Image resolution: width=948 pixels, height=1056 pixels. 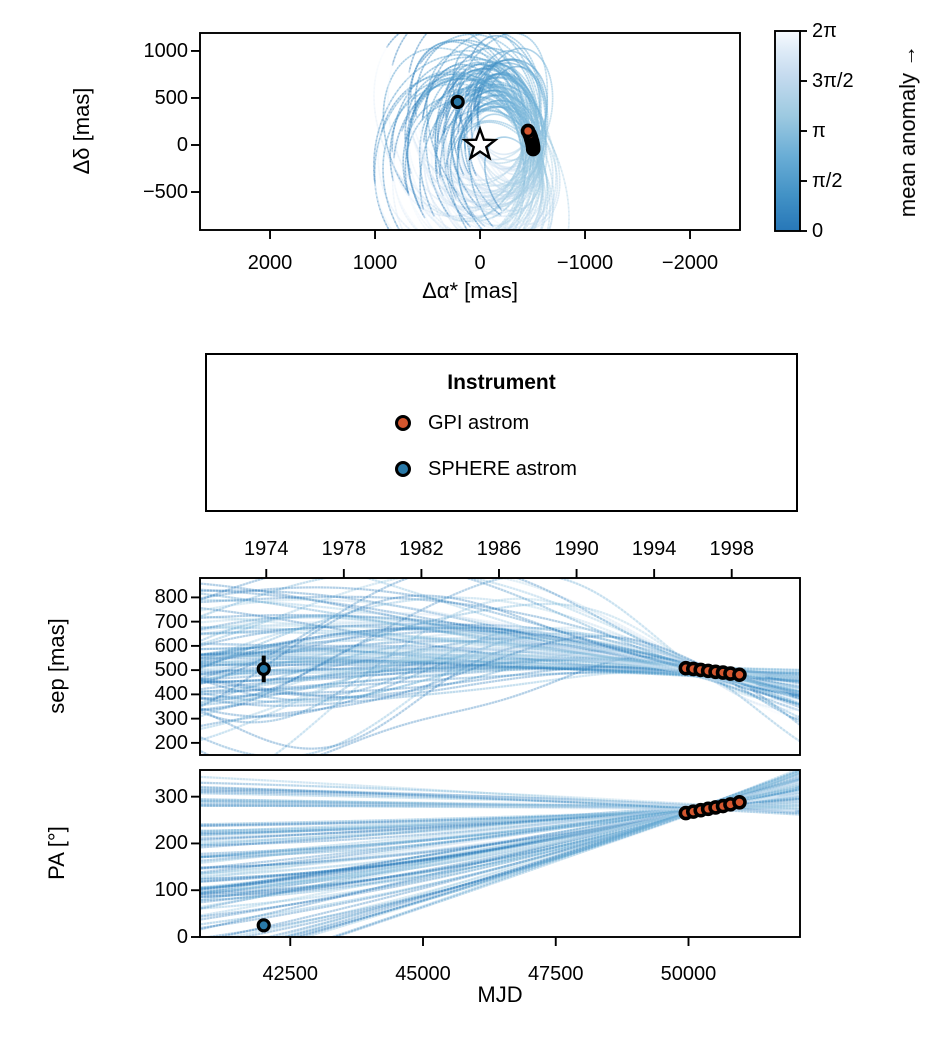 I want to click on colorbar-tick-label: 3π/2, so click(x=833, y=81).